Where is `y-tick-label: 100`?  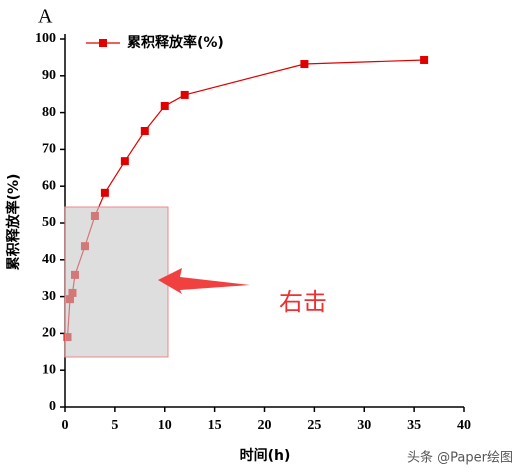
y-tick-label: 100 is located at coordinates (45, 38).